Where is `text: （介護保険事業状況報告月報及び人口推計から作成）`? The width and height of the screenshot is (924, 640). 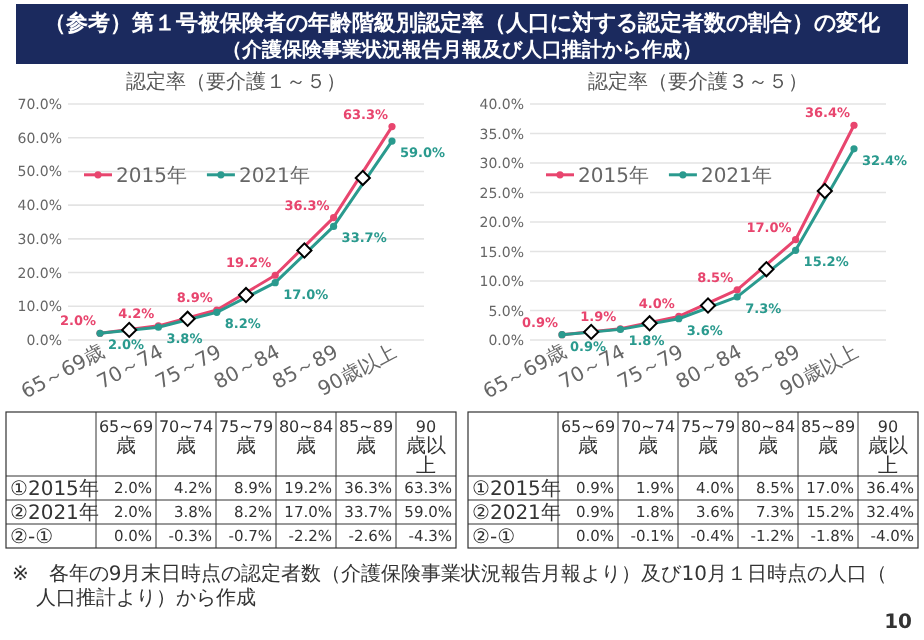 text: （介護保険事業状況報告月報及び人口推計から作成） is located at coordinates (462, 50).